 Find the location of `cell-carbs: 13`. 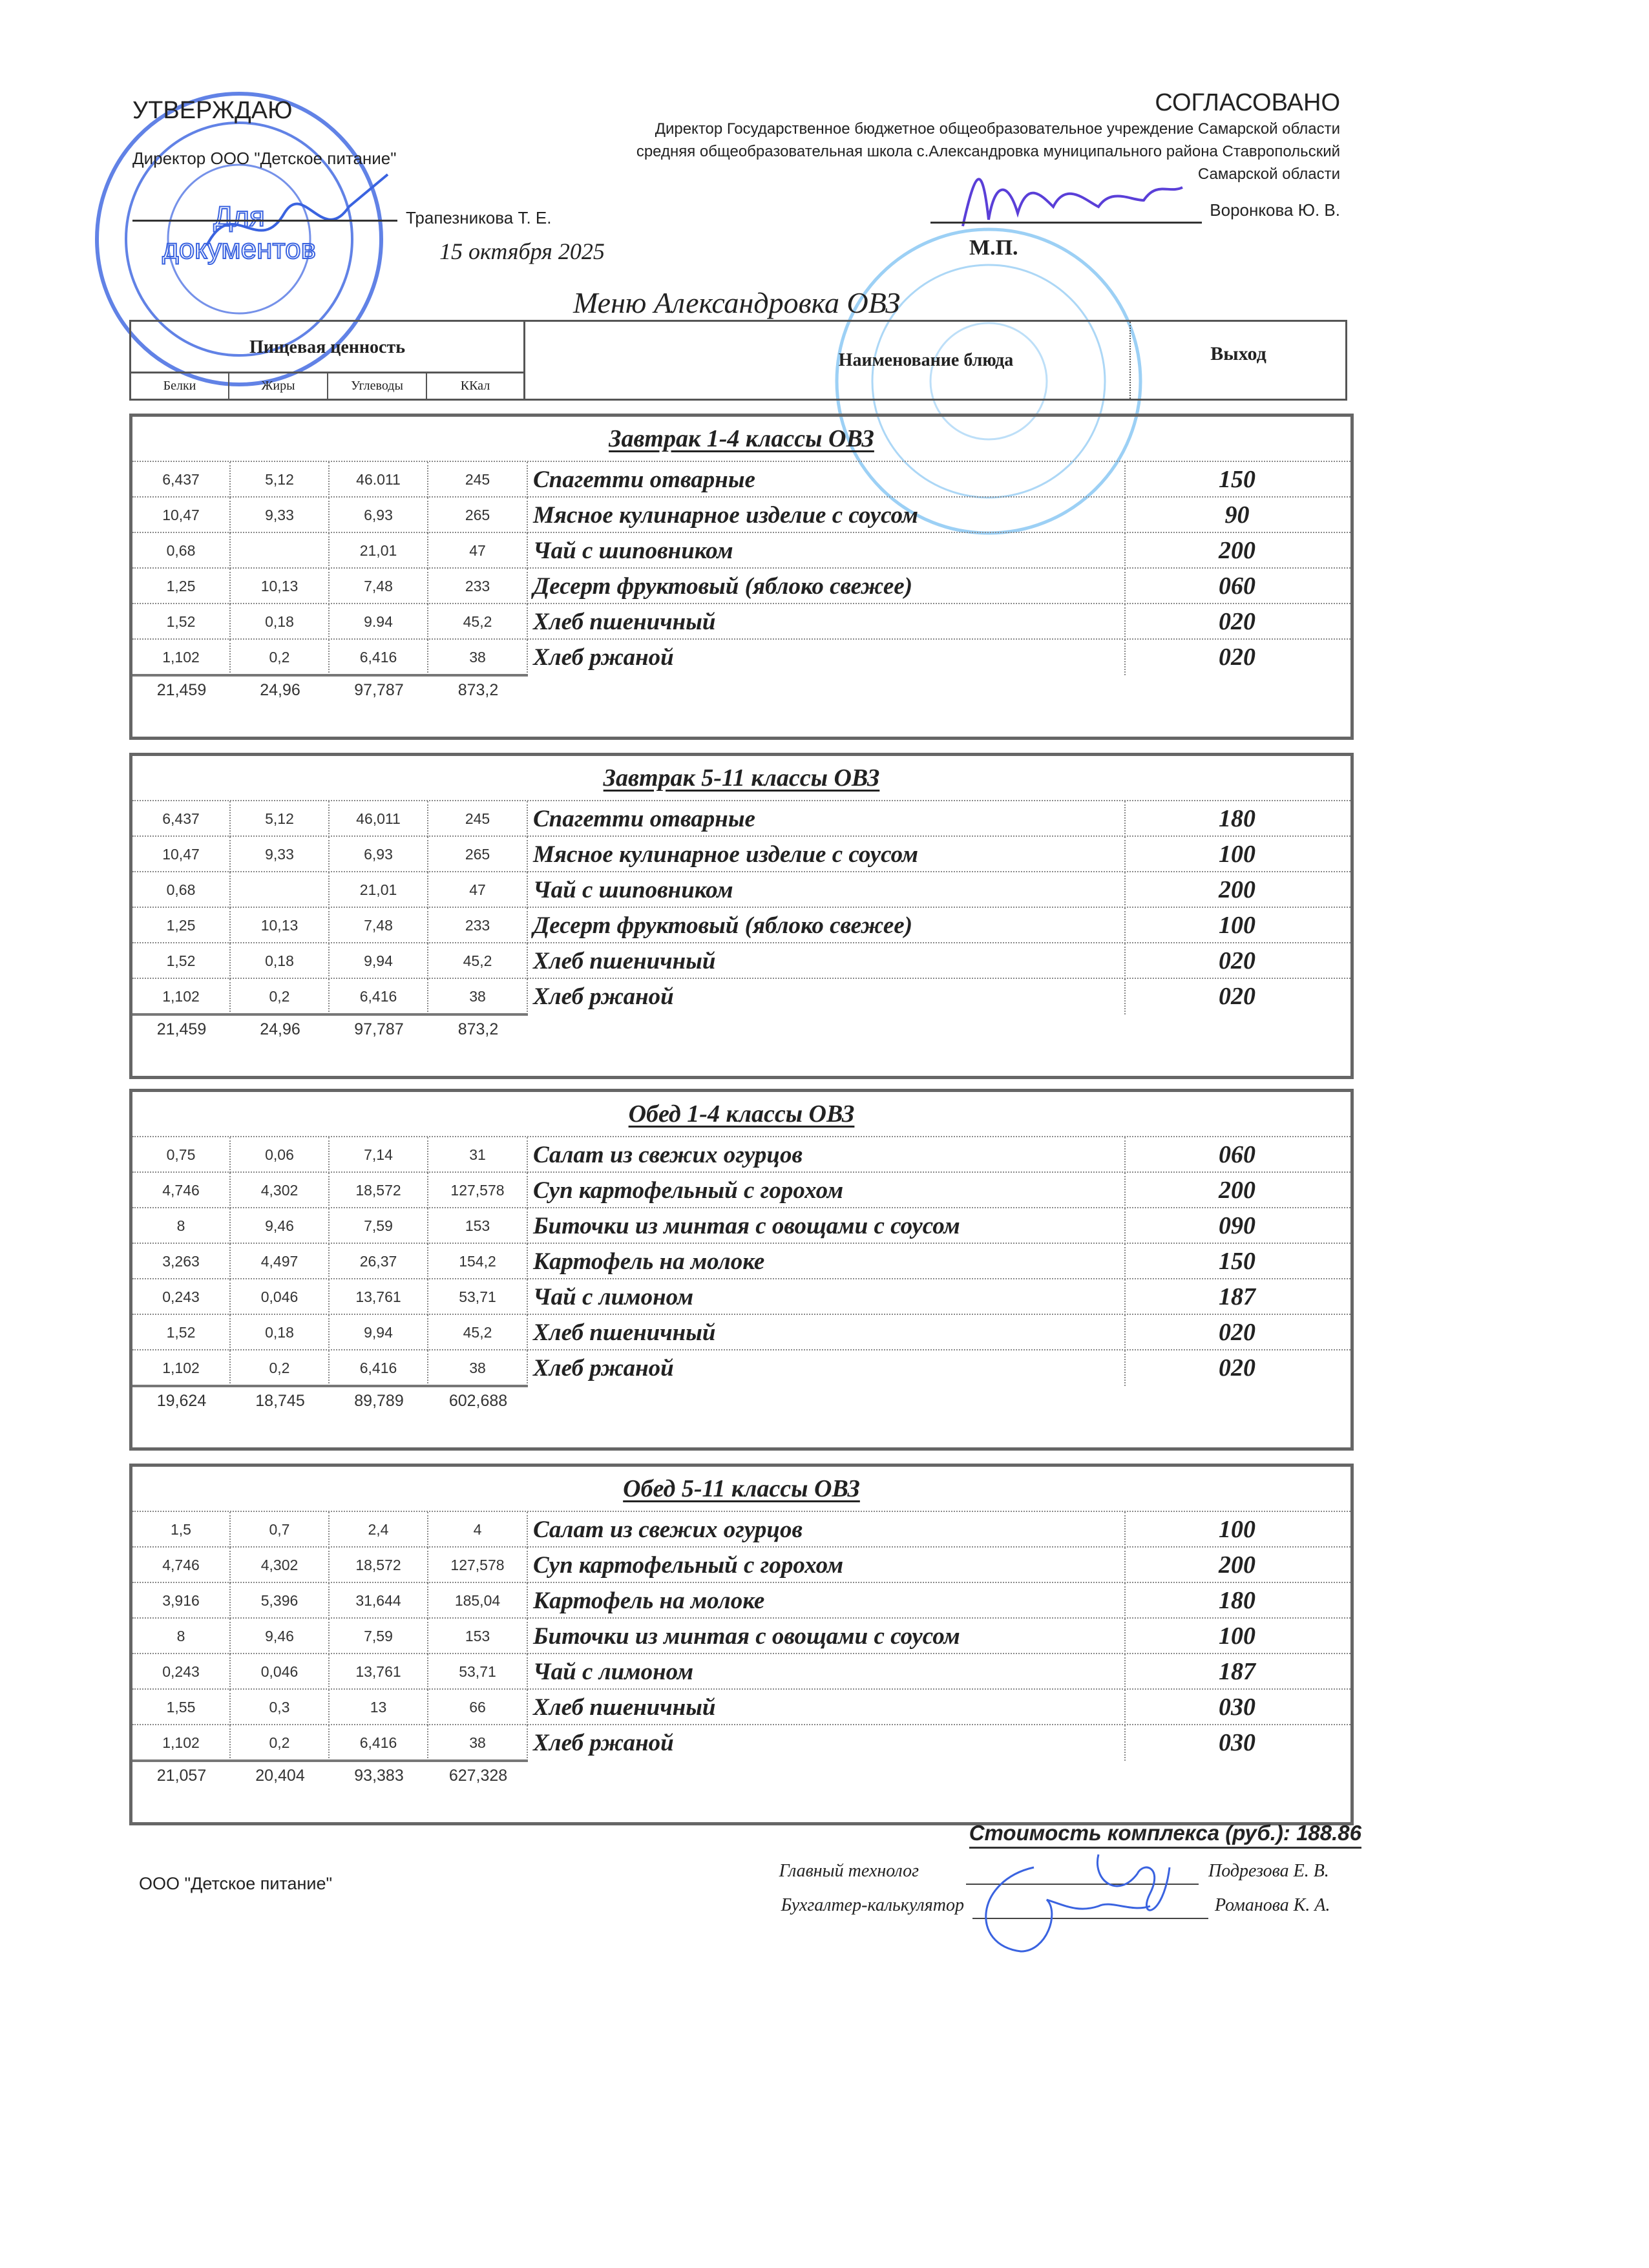

cell-carbs: 13 is located at coordinates (379, 1708).